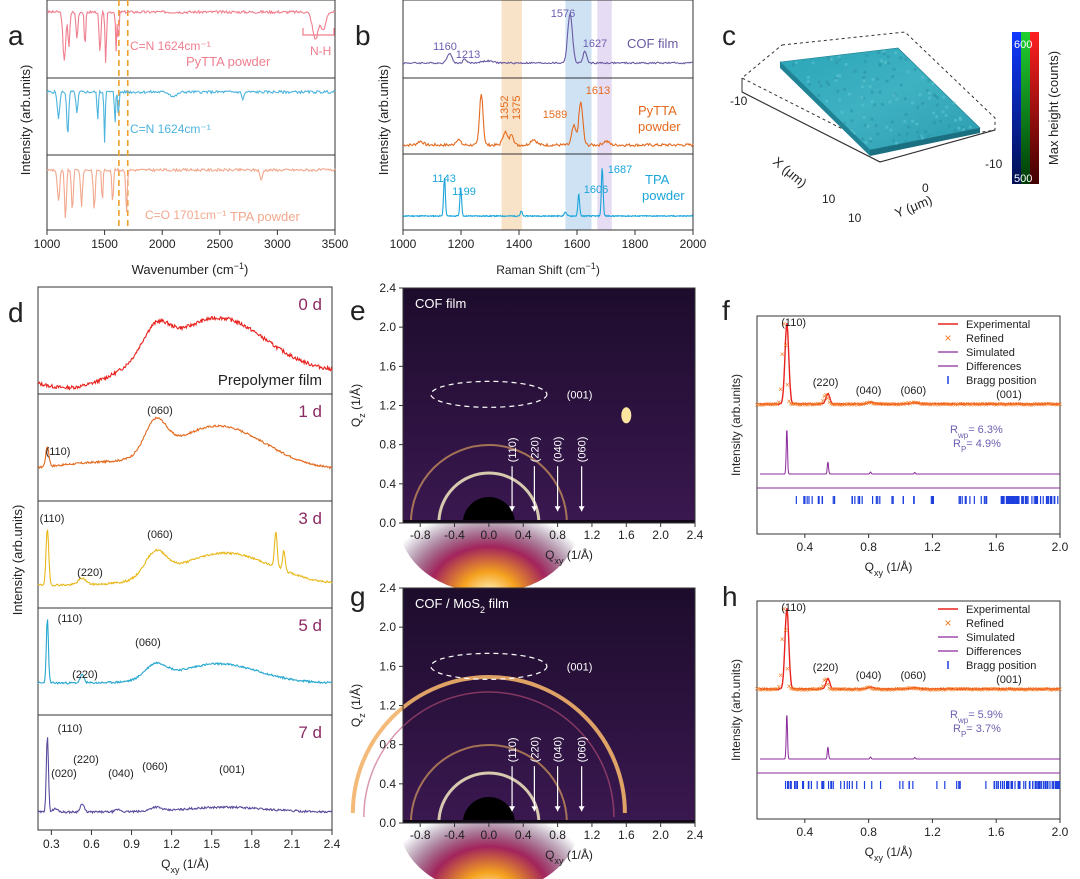  I want to click on panel-d-xtick-label: 0.6, so click(91, 844).